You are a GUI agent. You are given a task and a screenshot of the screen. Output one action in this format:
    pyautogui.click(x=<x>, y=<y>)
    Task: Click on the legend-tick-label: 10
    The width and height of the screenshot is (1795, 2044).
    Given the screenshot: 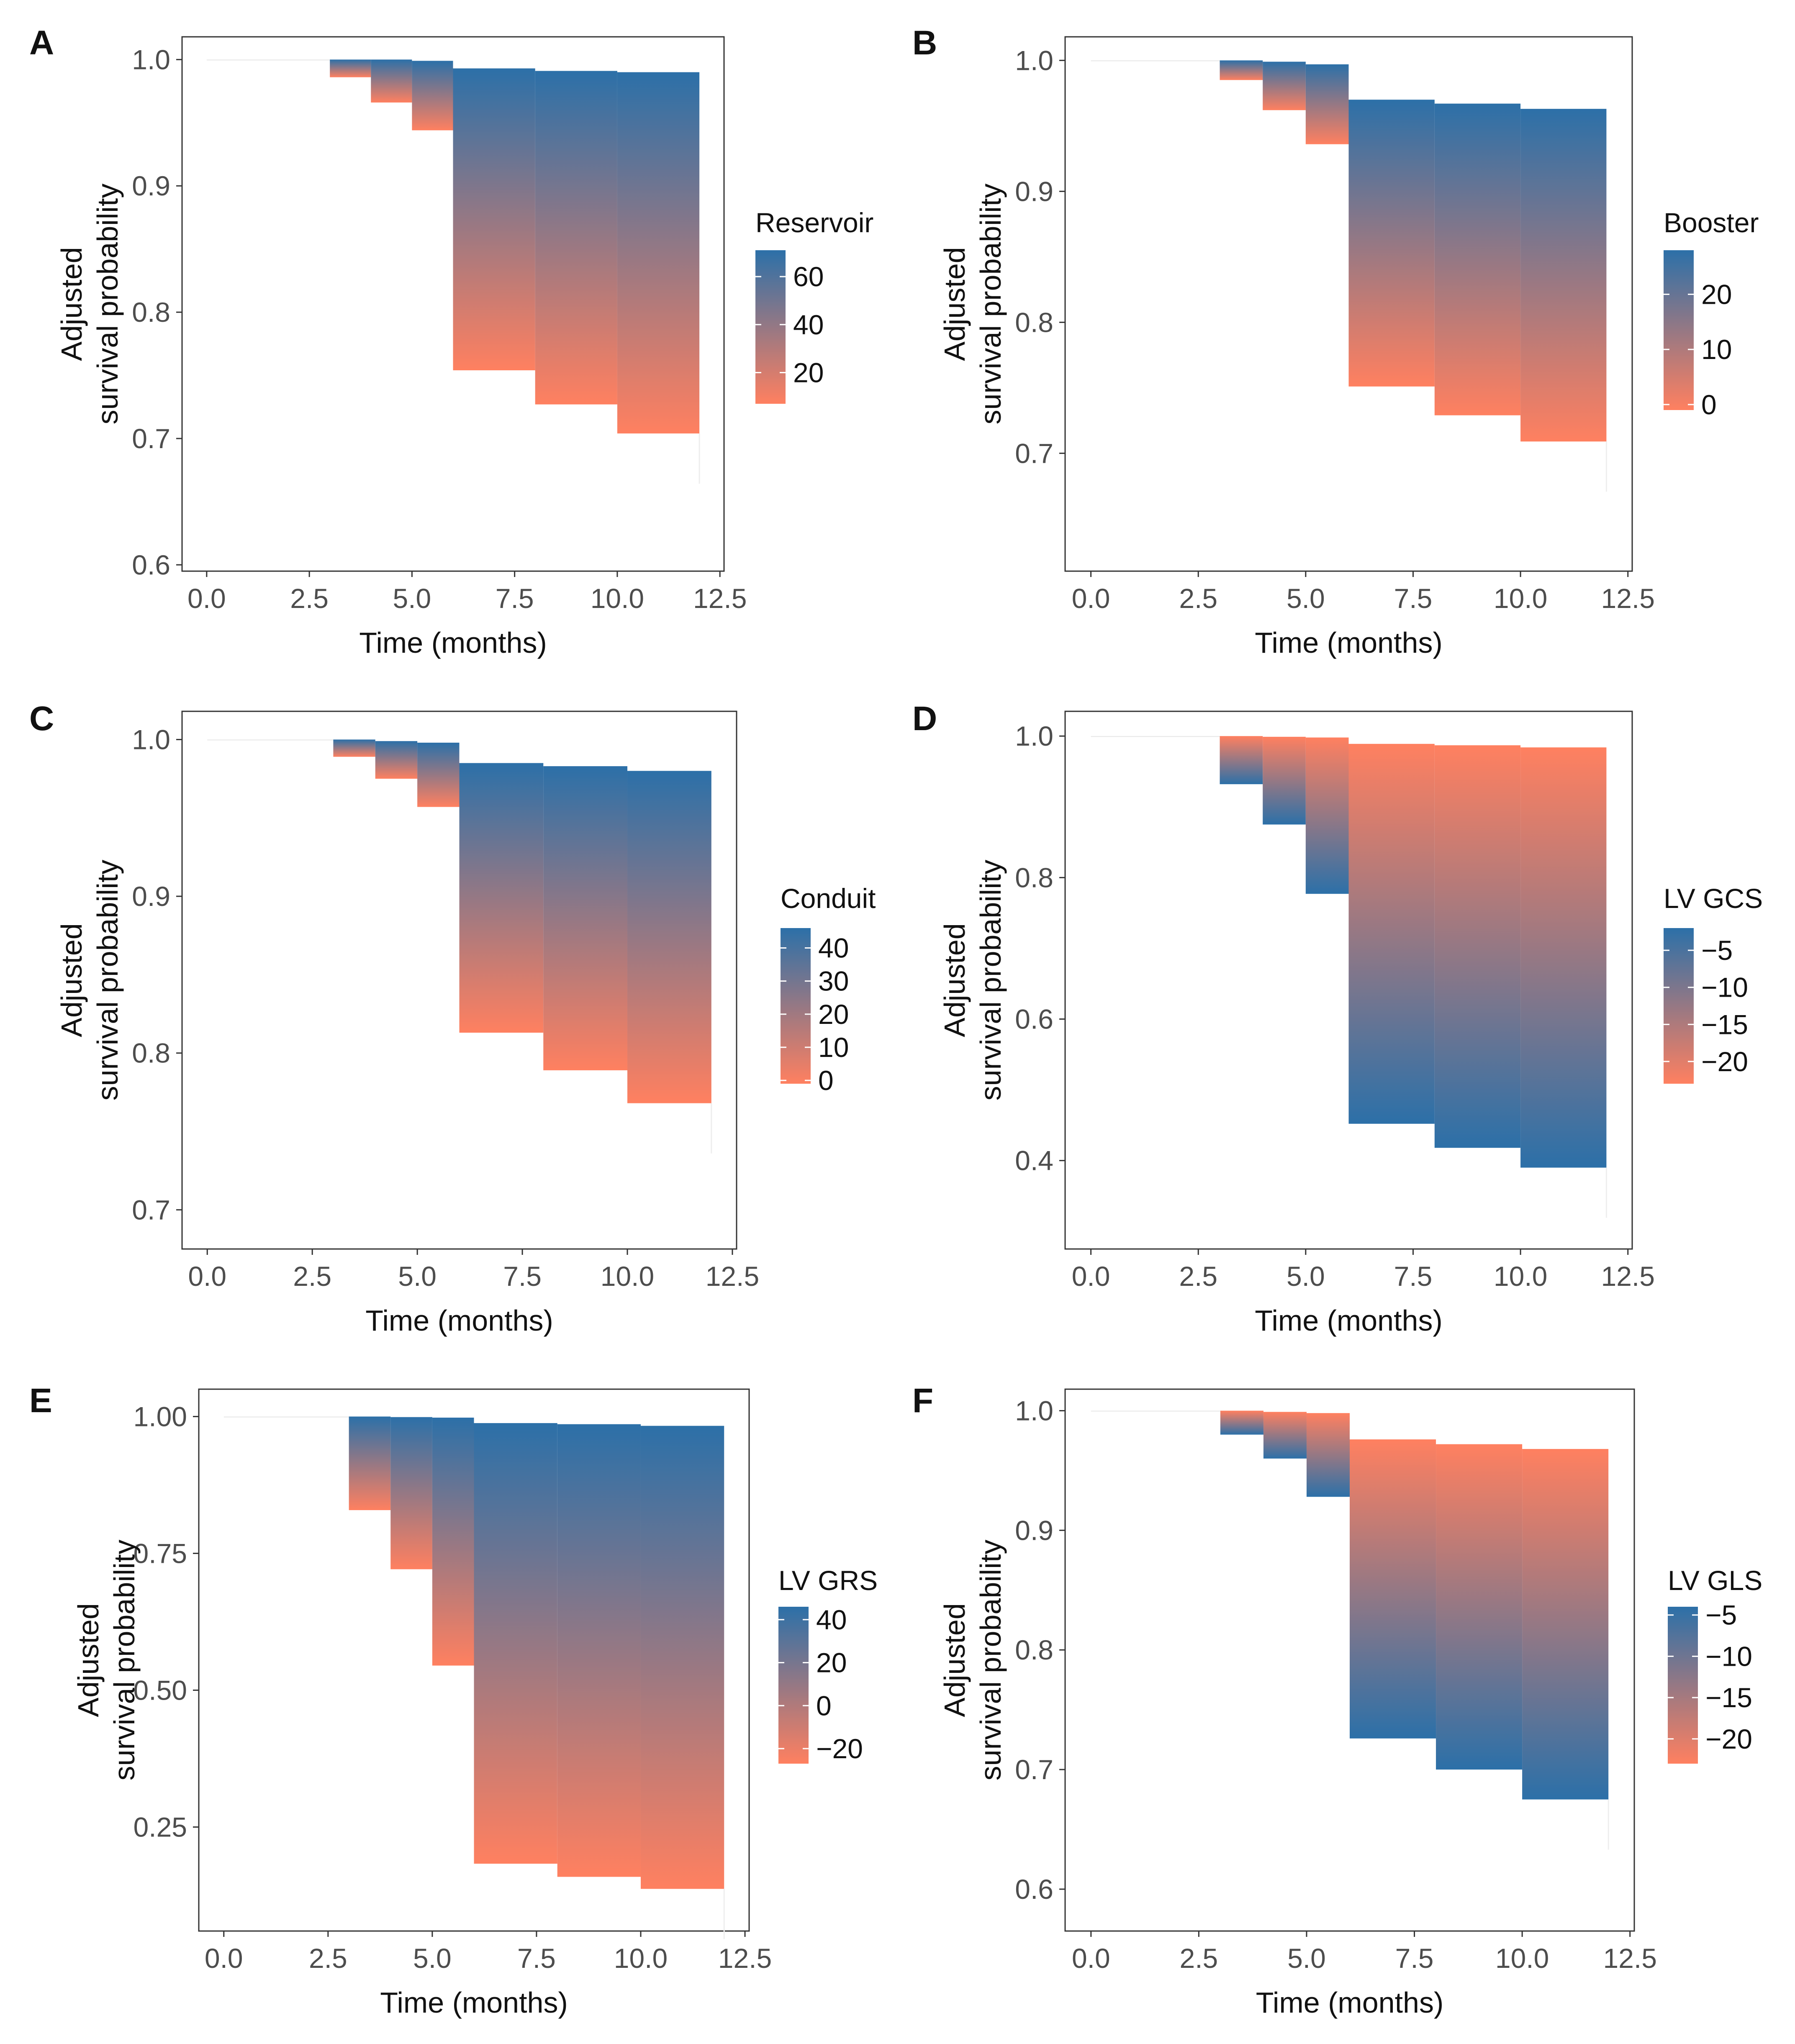 What is the action you would take?
    pyautogui.click(x=833, y=1047)
    